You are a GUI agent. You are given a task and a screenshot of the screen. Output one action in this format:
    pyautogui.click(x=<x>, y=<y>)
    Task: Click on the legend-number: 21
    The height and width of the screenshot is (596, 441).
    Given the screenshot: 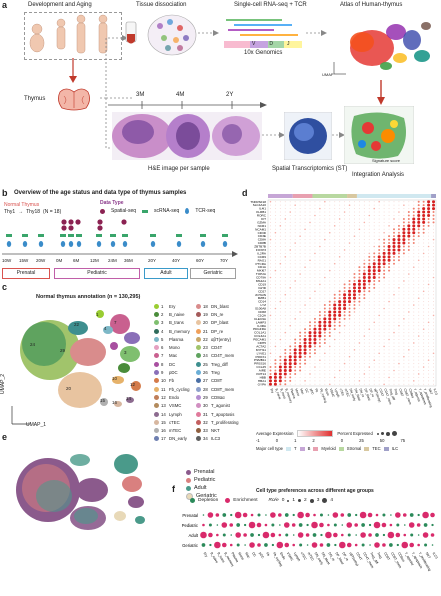 What is the action you would take?
    pyautogui.click(x=205, y=331)
    